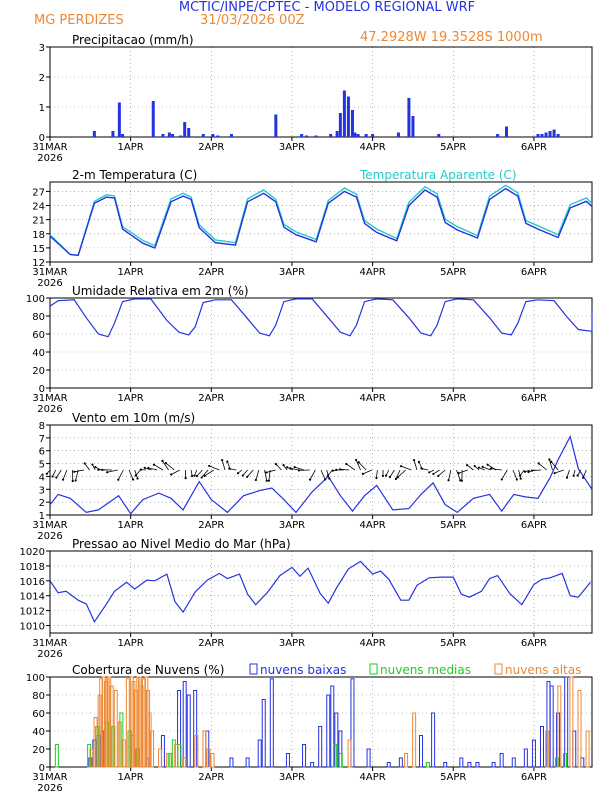  I want to click on temp-legend: Temperatura Aparente (C), so click(438, 175).